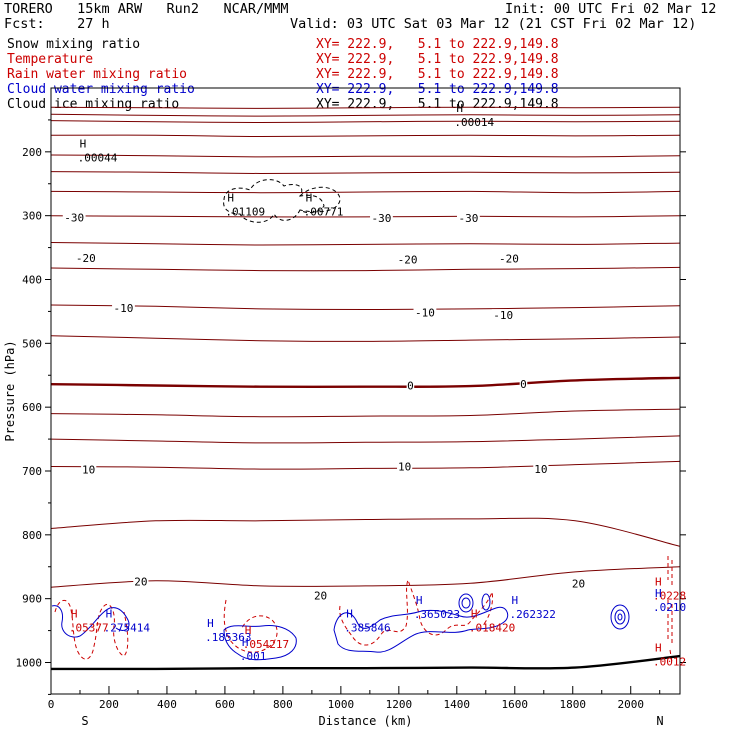  What do you see at coordinates (32, 152) in the screenshot?
I see `y-tick-label: 200` at bounding box center [32, 152].